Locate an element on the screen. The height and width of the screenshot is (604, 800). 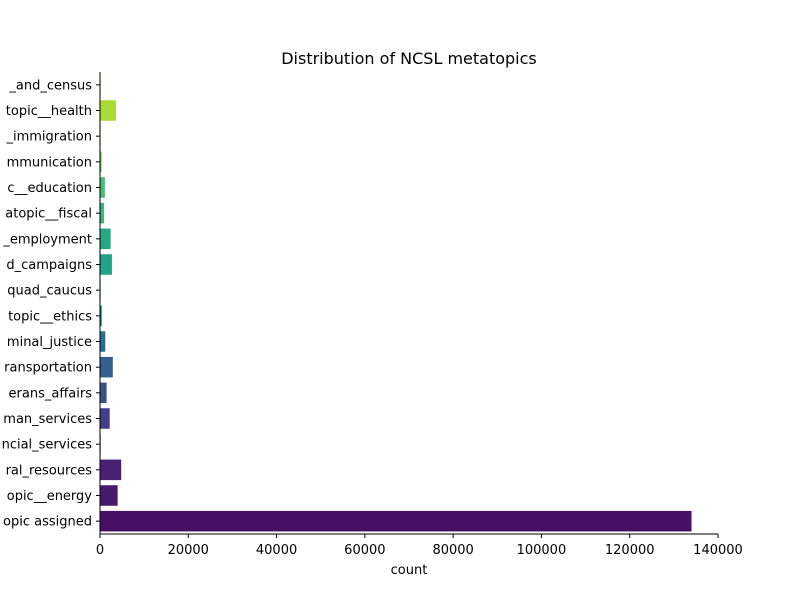
x-axis-label: count is located at coordinates (409, 570).